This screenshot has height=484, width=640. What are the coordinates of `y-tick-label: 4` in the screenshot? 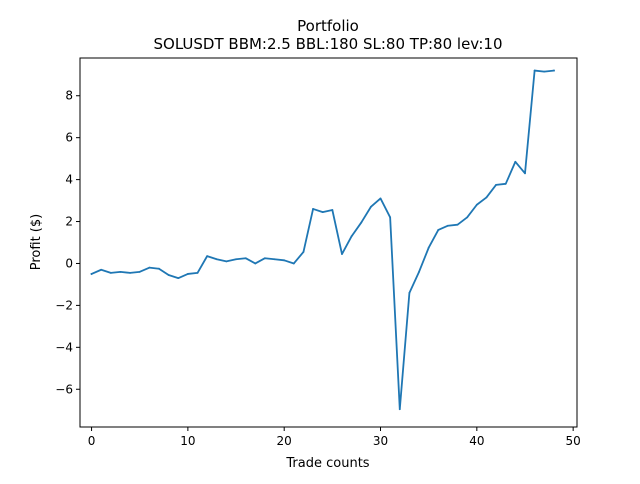 It's located at (69, 180).